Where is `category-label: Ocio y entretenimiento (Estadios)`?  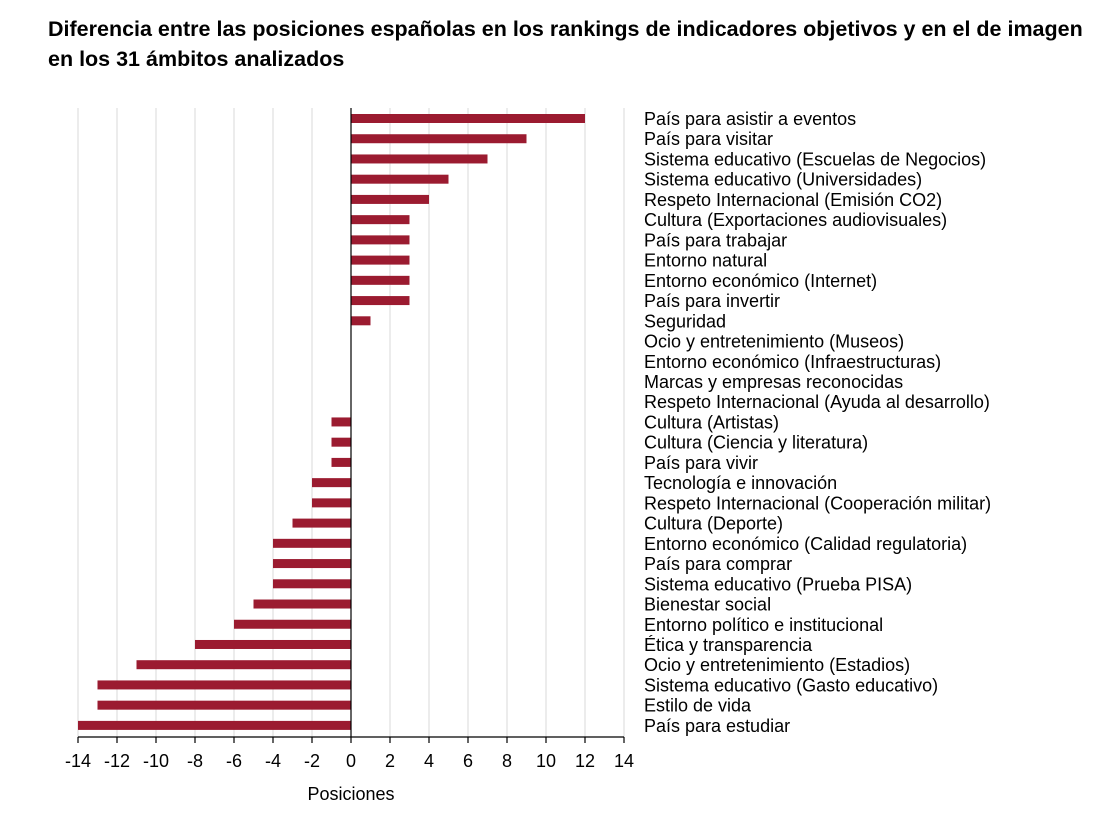 category-label: Ocio y entretenimiento (Estadios) is located at coordinates (777, 665).